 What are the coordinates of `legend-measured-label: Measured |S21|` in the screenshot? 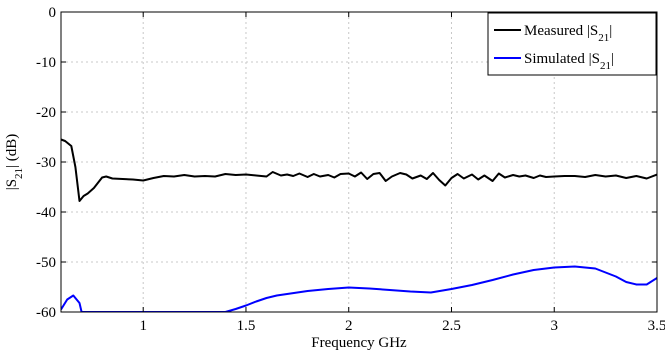 It's located at (568, 33).